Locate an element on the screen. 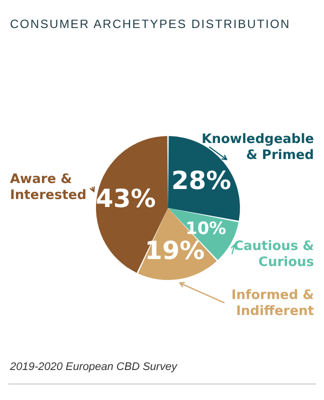 This screenshot has height=400, width=324. data-label: 19% is located at coordinates (174, 251).